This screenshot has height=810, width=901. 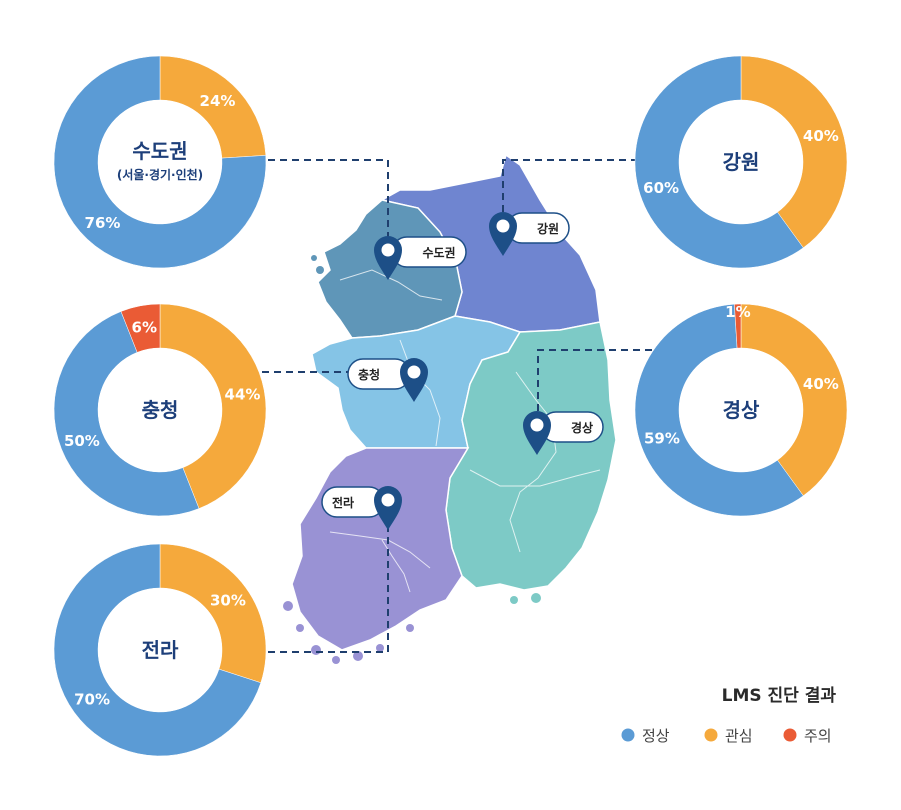 I want to click on connector-jeolla, so click(x=328, y=582).